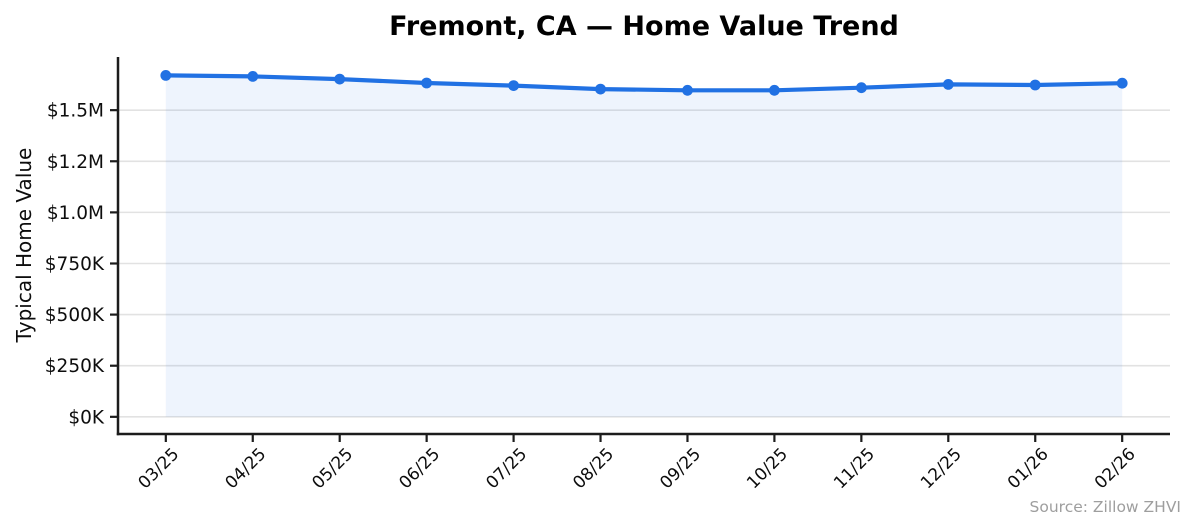 Image resolution: width=1194 pixels, height=529 pixels. Describe the element at coordinates (1122, 83) in the screenshot. I see `data-point-02/26` at that location.